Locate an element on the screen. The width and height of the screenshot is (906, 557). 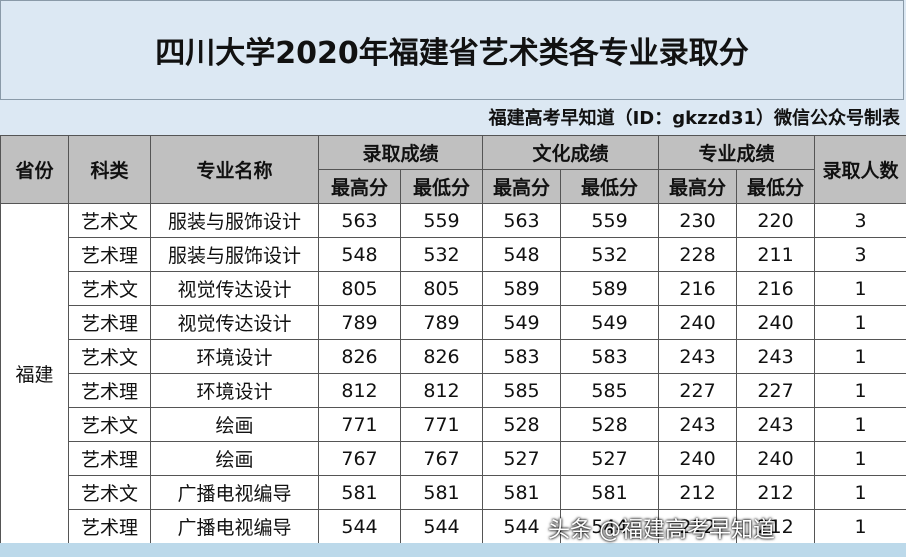
header-row: 省份 科类 专业名称 录取成绩 文化成绩 专业成绩 录取人数 is located at coordinates (453, 169).